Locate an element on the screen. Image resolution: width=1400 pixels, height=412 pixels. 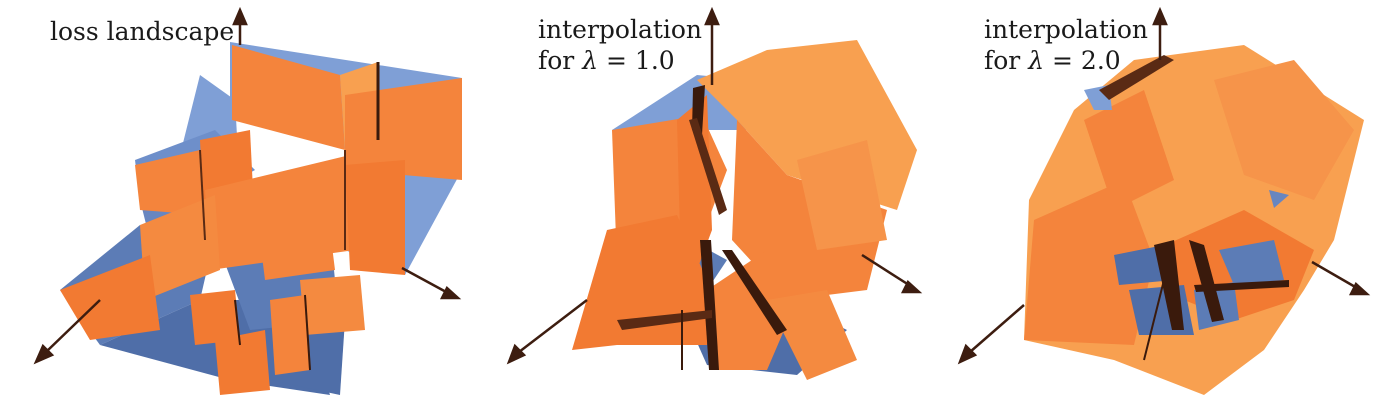
label-line2: for λ = 1.0 is located at coordinates (620, 60).